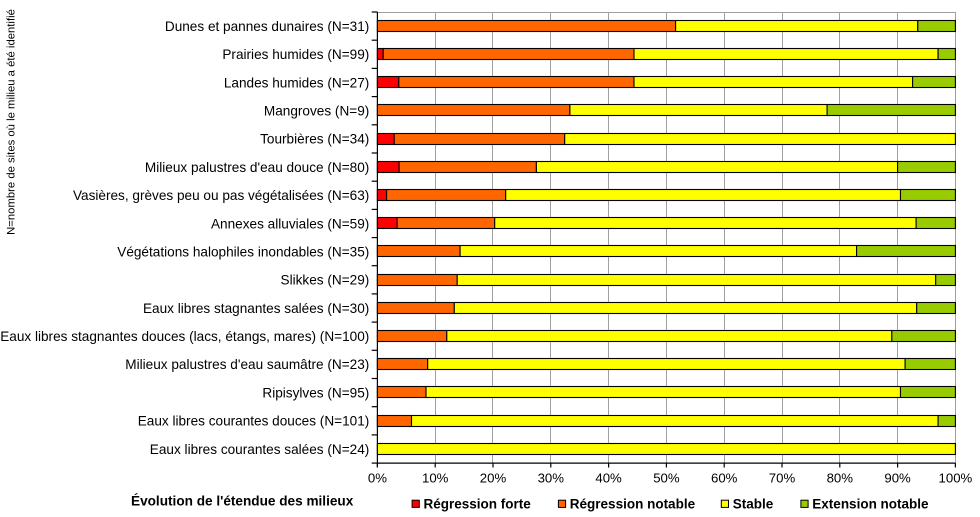 The height and width of the screenshot is (517, 980). Describe the element at coordinates (724, 477) in the screenshot. I see `svg-text: 60%` at that location.